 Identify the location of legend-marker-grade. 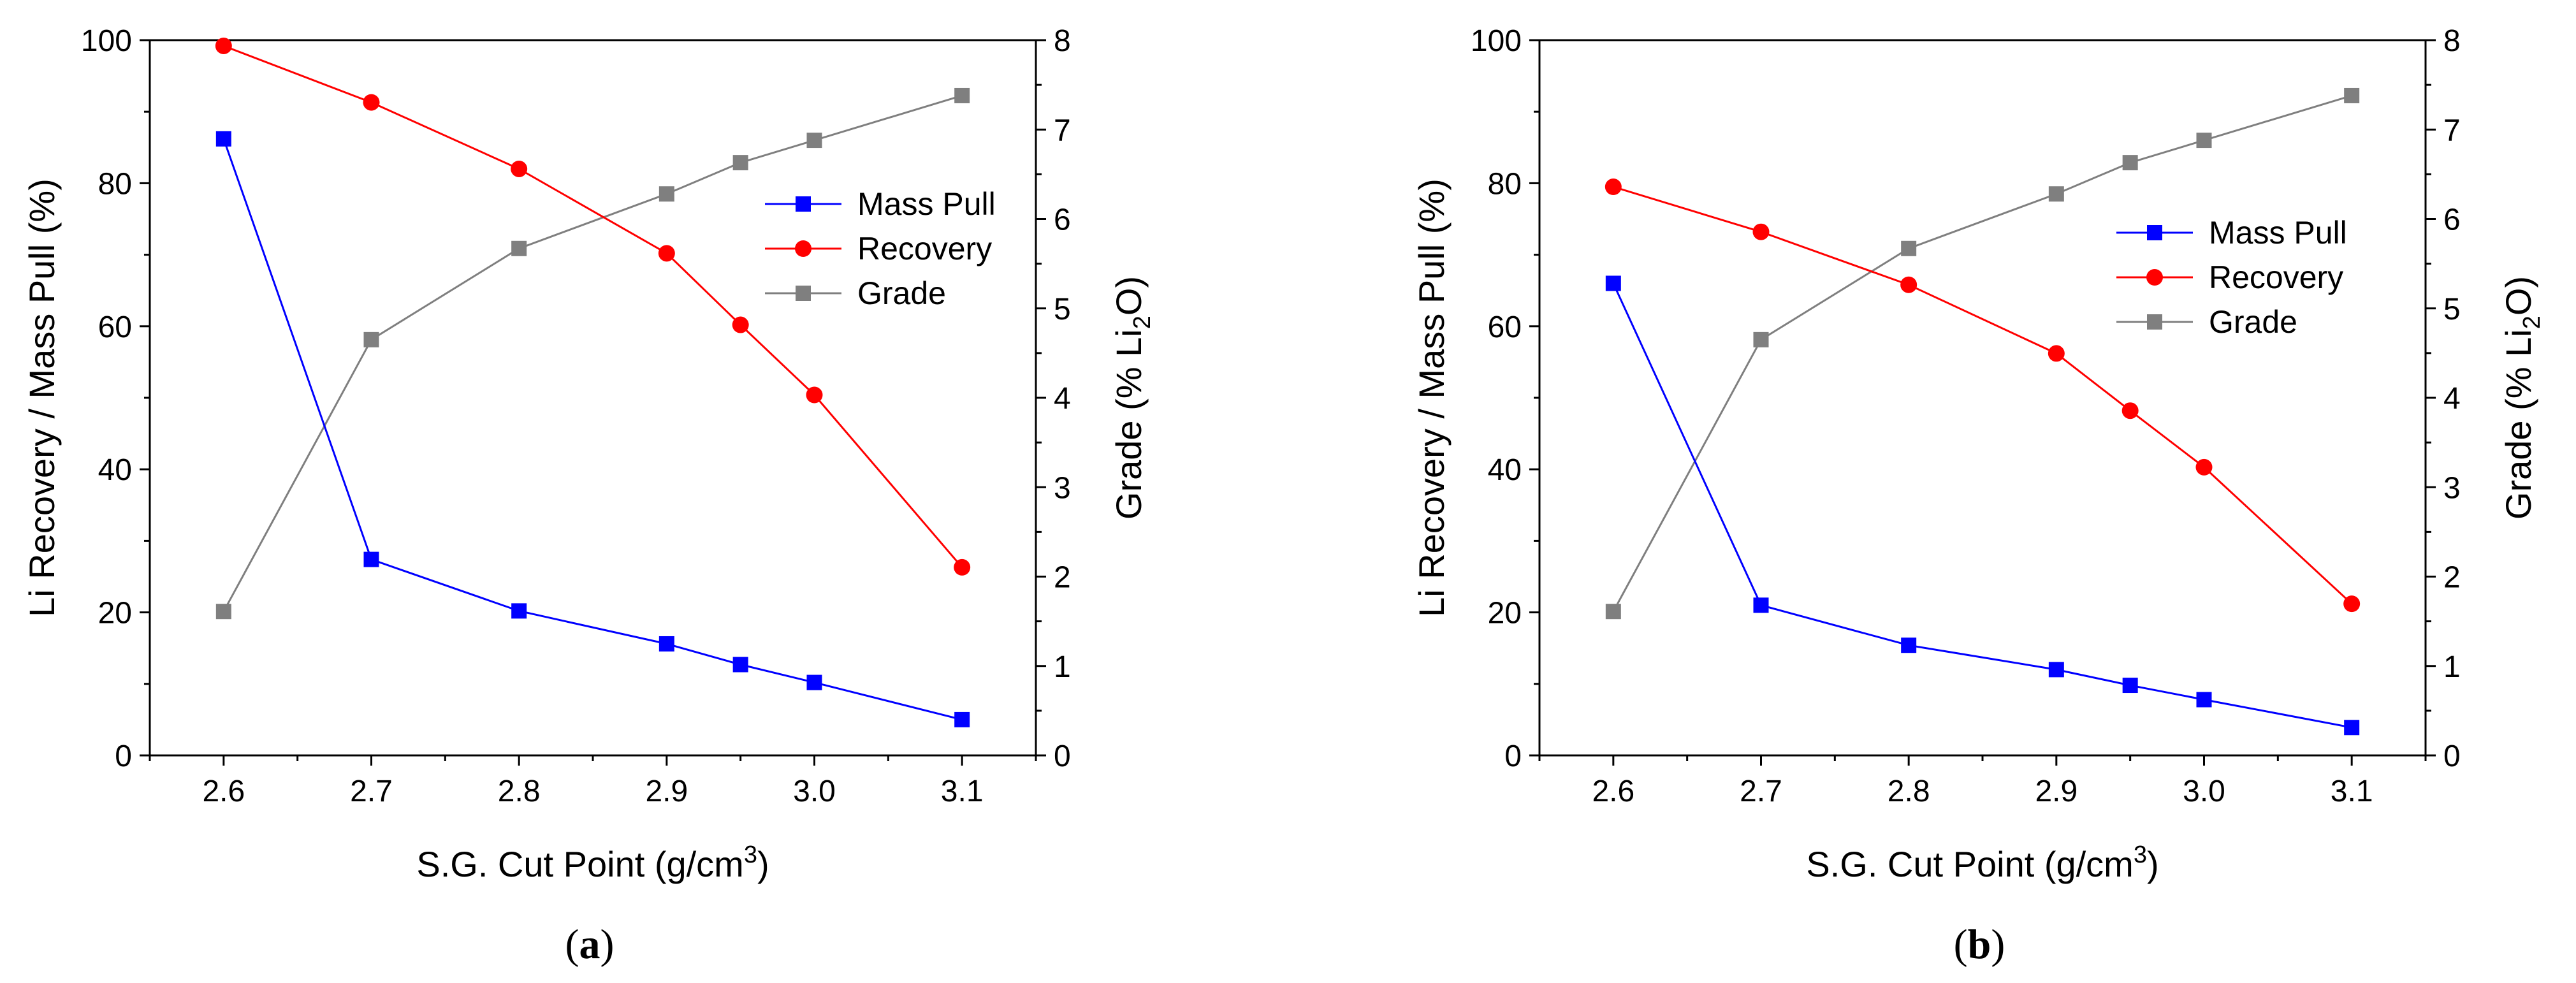
(2154, 322).